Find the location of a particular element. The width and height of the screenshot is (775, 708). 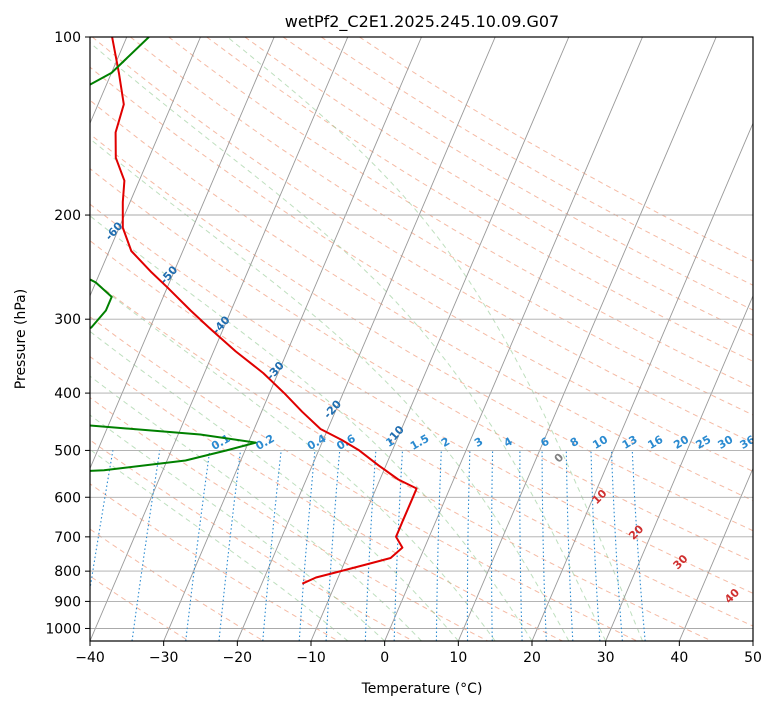

y-tick-label: 900 is located at coordinates (67, 602).